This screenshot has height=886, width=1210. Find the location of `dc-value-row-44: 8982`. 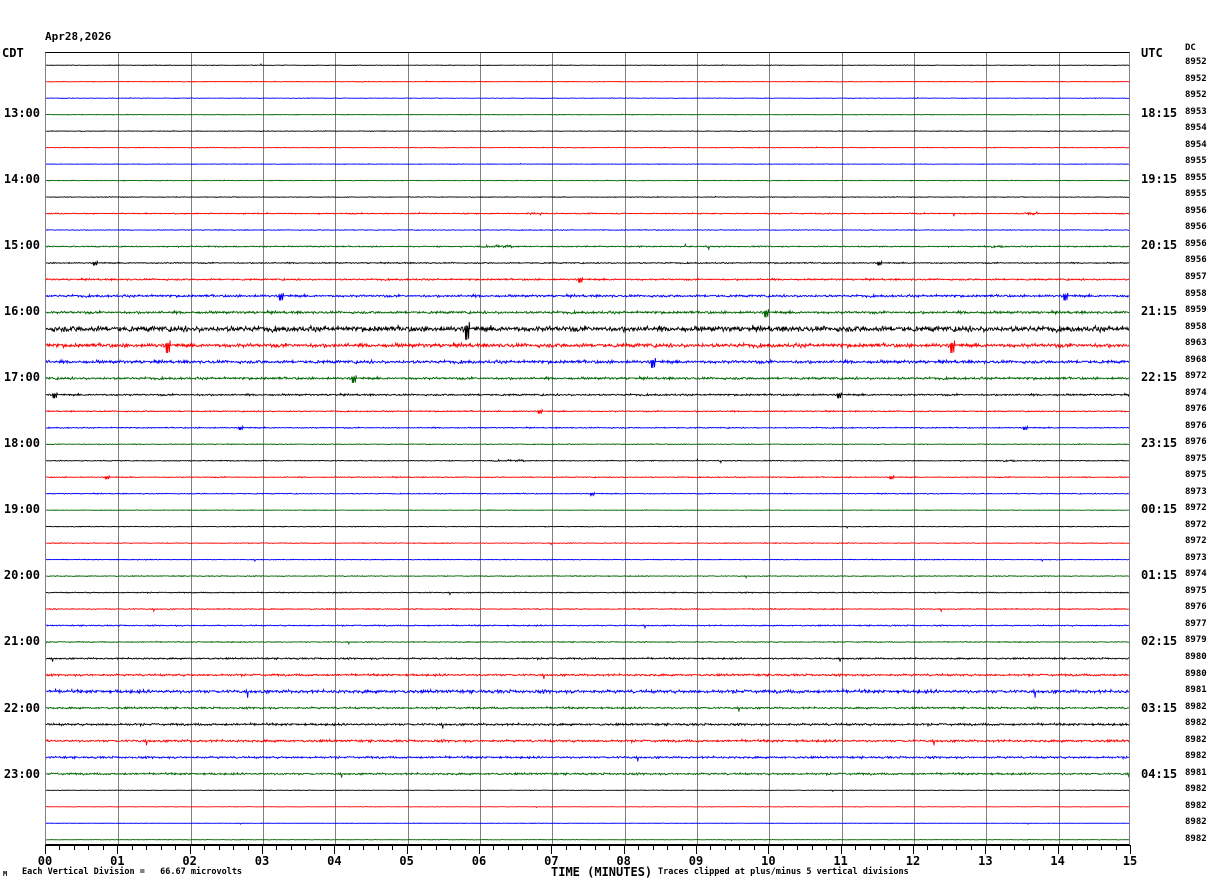

dc-value-row-44: 8982 is located at coordinates (1196, 789).